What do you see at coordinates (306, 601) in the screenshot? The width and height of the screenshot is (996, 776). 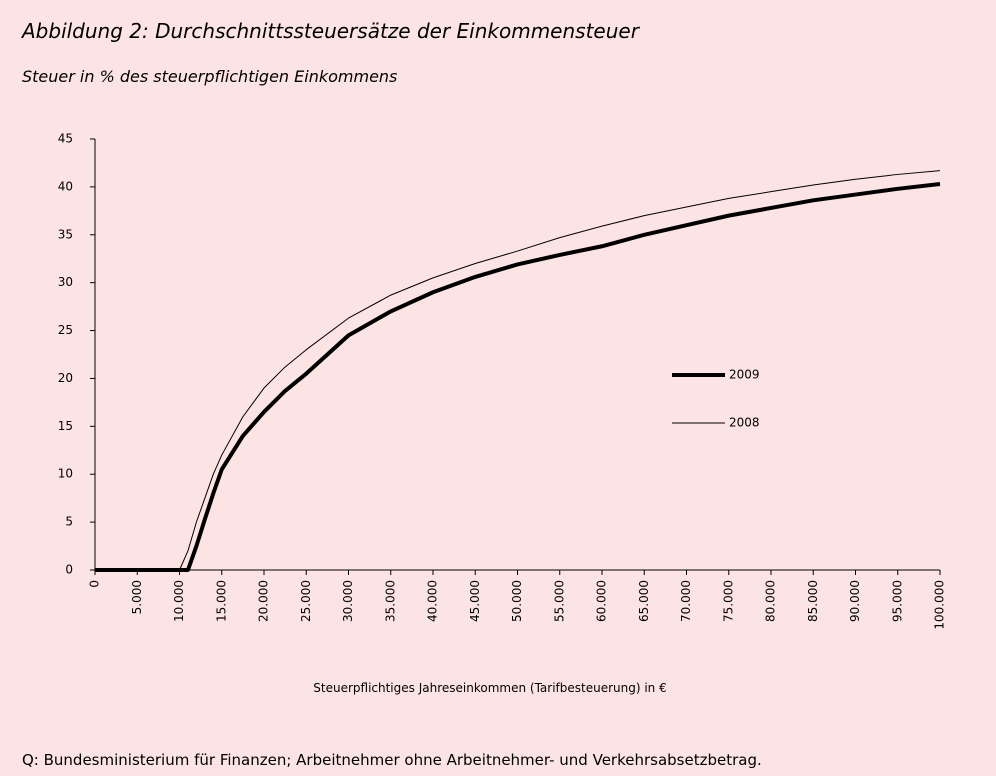 I see `x-tick-label: 25.000` at bounding box center [306, 601].